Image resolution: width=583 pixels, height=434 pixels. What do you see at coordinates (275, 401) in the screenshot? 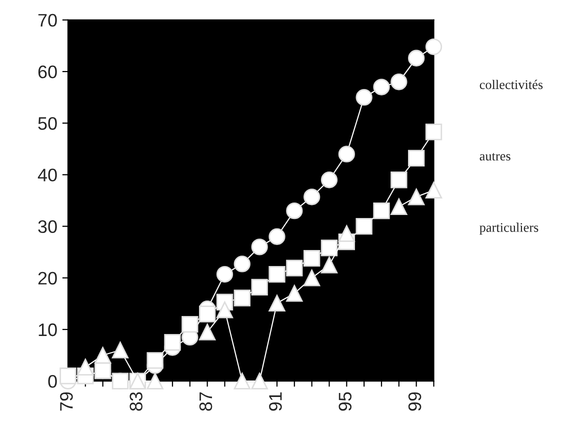
I see `x-tick-label: 91` at bounding box center [275, 401].